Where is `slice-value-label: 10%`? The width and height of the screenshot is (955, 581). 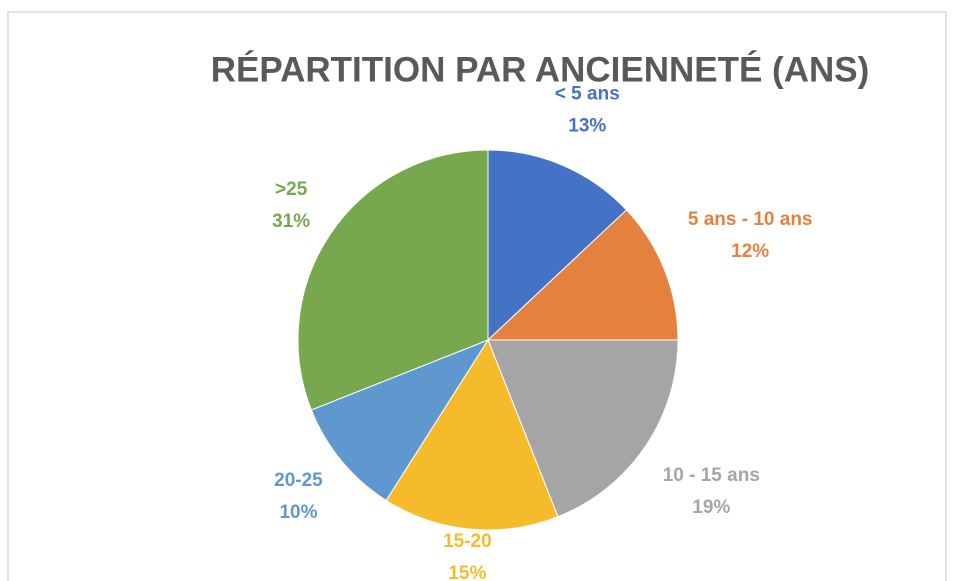
slice-value-label: 10% is located at coordinates (298, 512).